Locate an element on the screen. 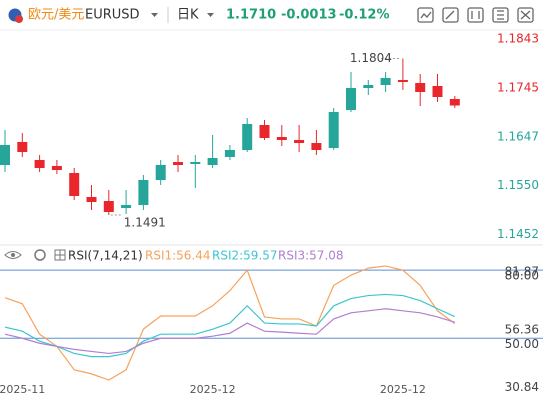  change: -0.0013 is located at coordinates (309, 15).